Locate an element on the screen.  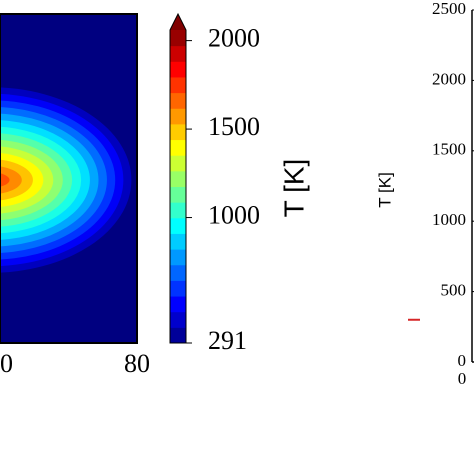
colorbar-tick-label: 2000 is located at coordinates (234, 38).